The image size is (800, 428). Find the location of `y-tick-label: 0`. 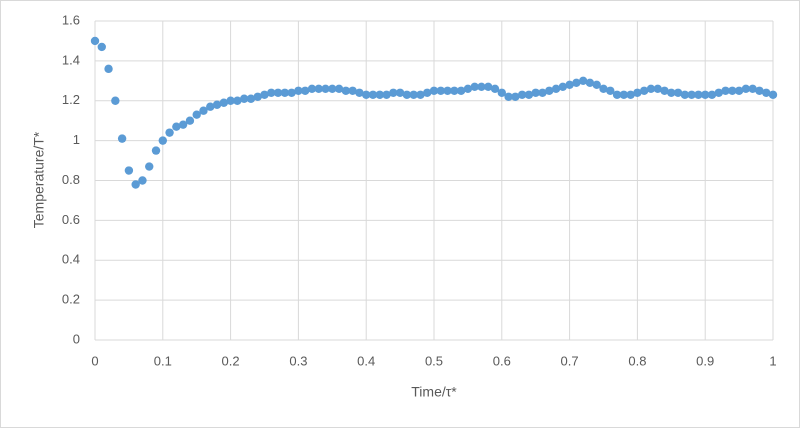

y-tick-label: 0 is located at coordinates (76, 338).